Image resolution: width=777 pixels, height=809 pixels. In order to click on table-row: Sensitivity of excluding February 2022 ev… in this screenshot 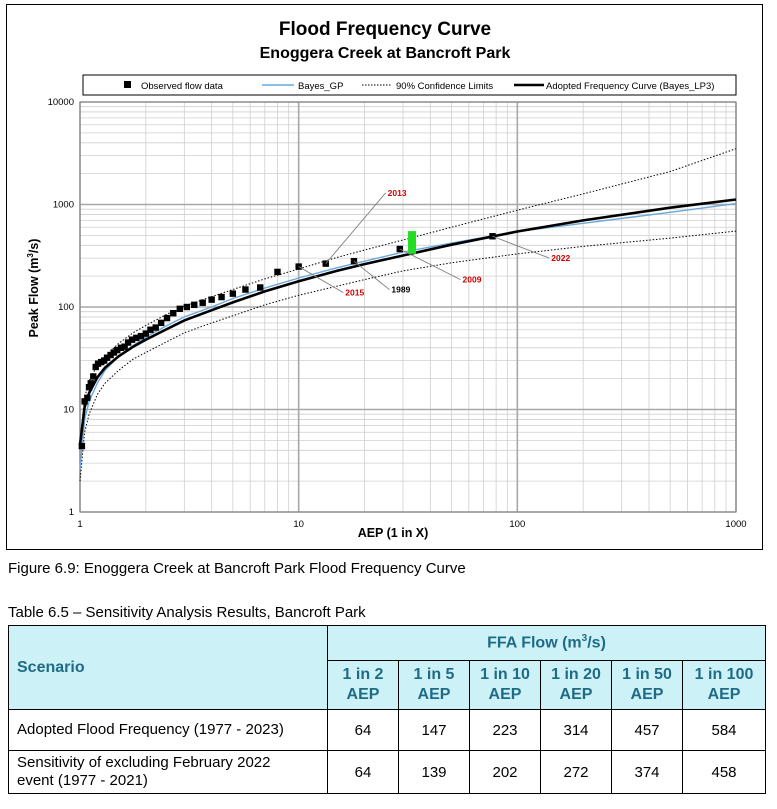, I will do `click(387, 772)`.